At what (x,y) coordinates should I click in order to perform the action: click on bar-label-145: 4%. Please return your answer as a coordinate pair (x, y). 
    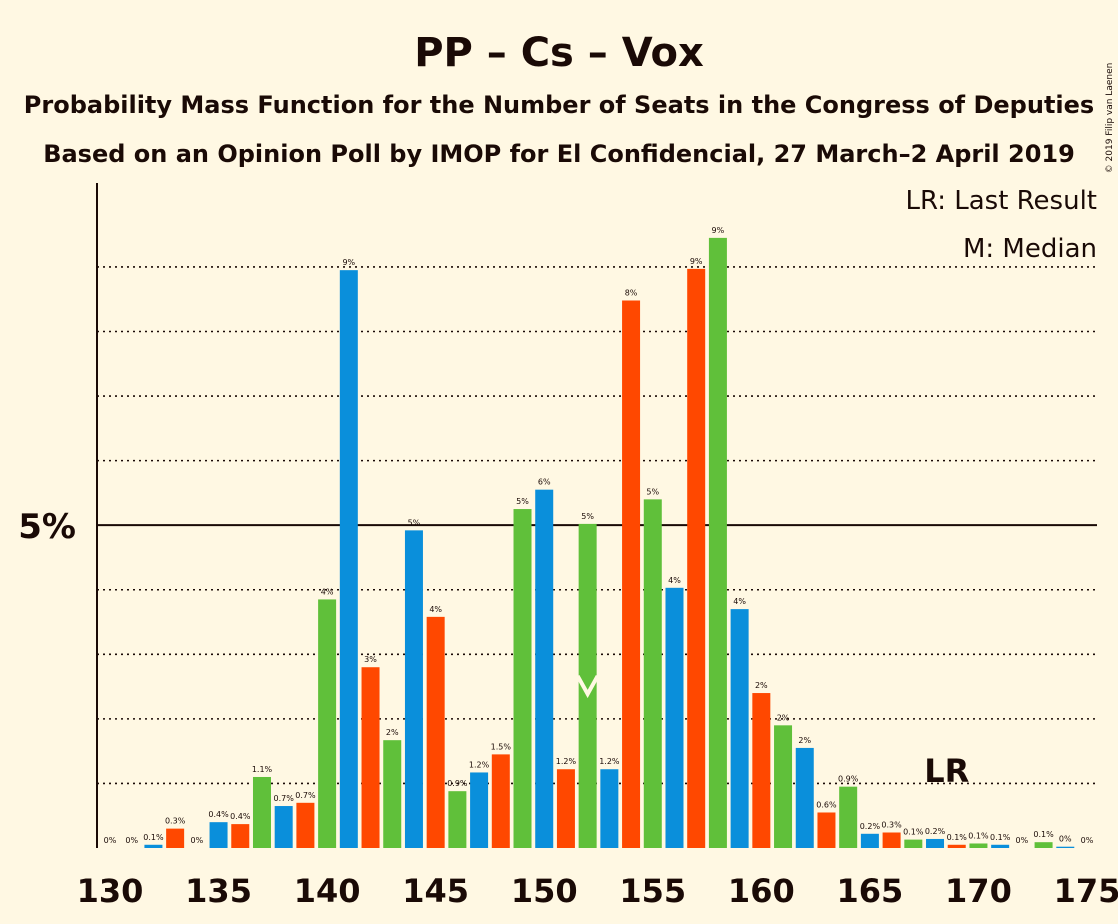
    Looking at the image, I should click on (435, 609).